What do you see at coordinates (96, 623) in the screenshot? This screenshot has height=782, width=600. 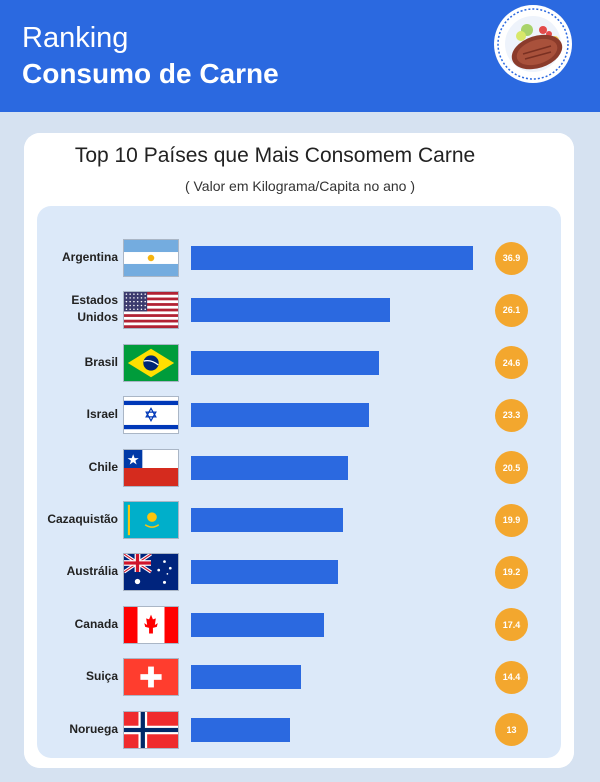 I see `category-label: Canada` at bounding box center [96, 623].